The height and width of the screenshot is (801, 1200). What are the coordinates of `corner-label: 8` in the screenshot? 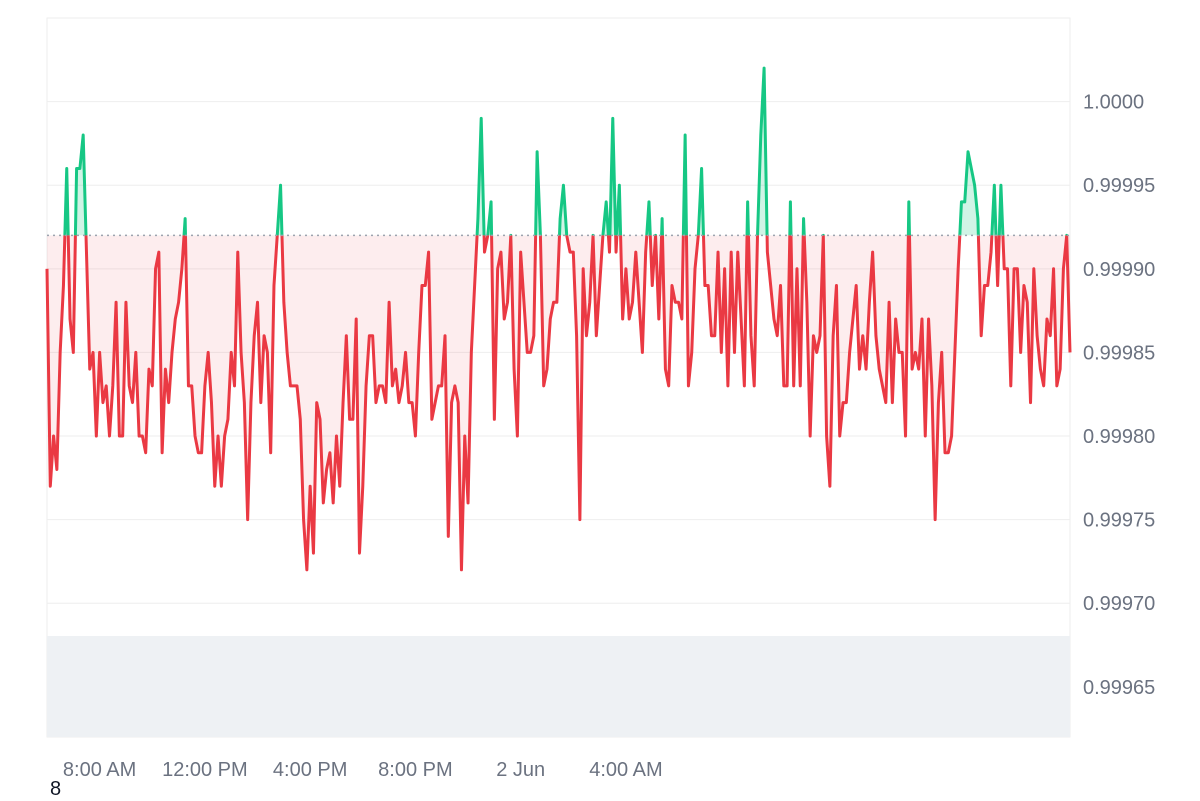 It's located at (56, 789).